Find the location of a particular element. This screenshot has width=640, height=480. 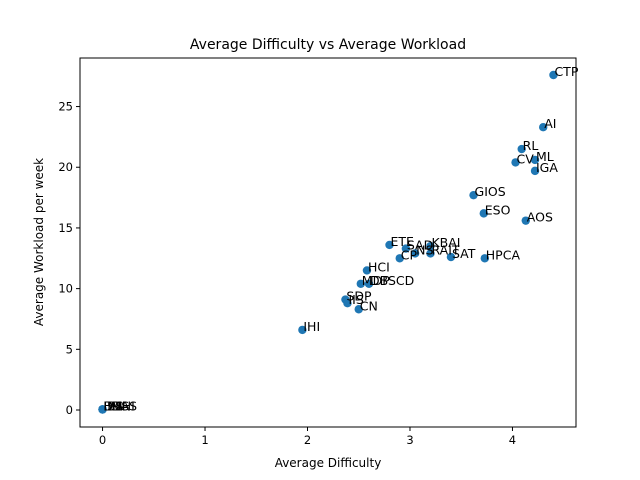

point-label: CN is located at coordinates (369, 305).